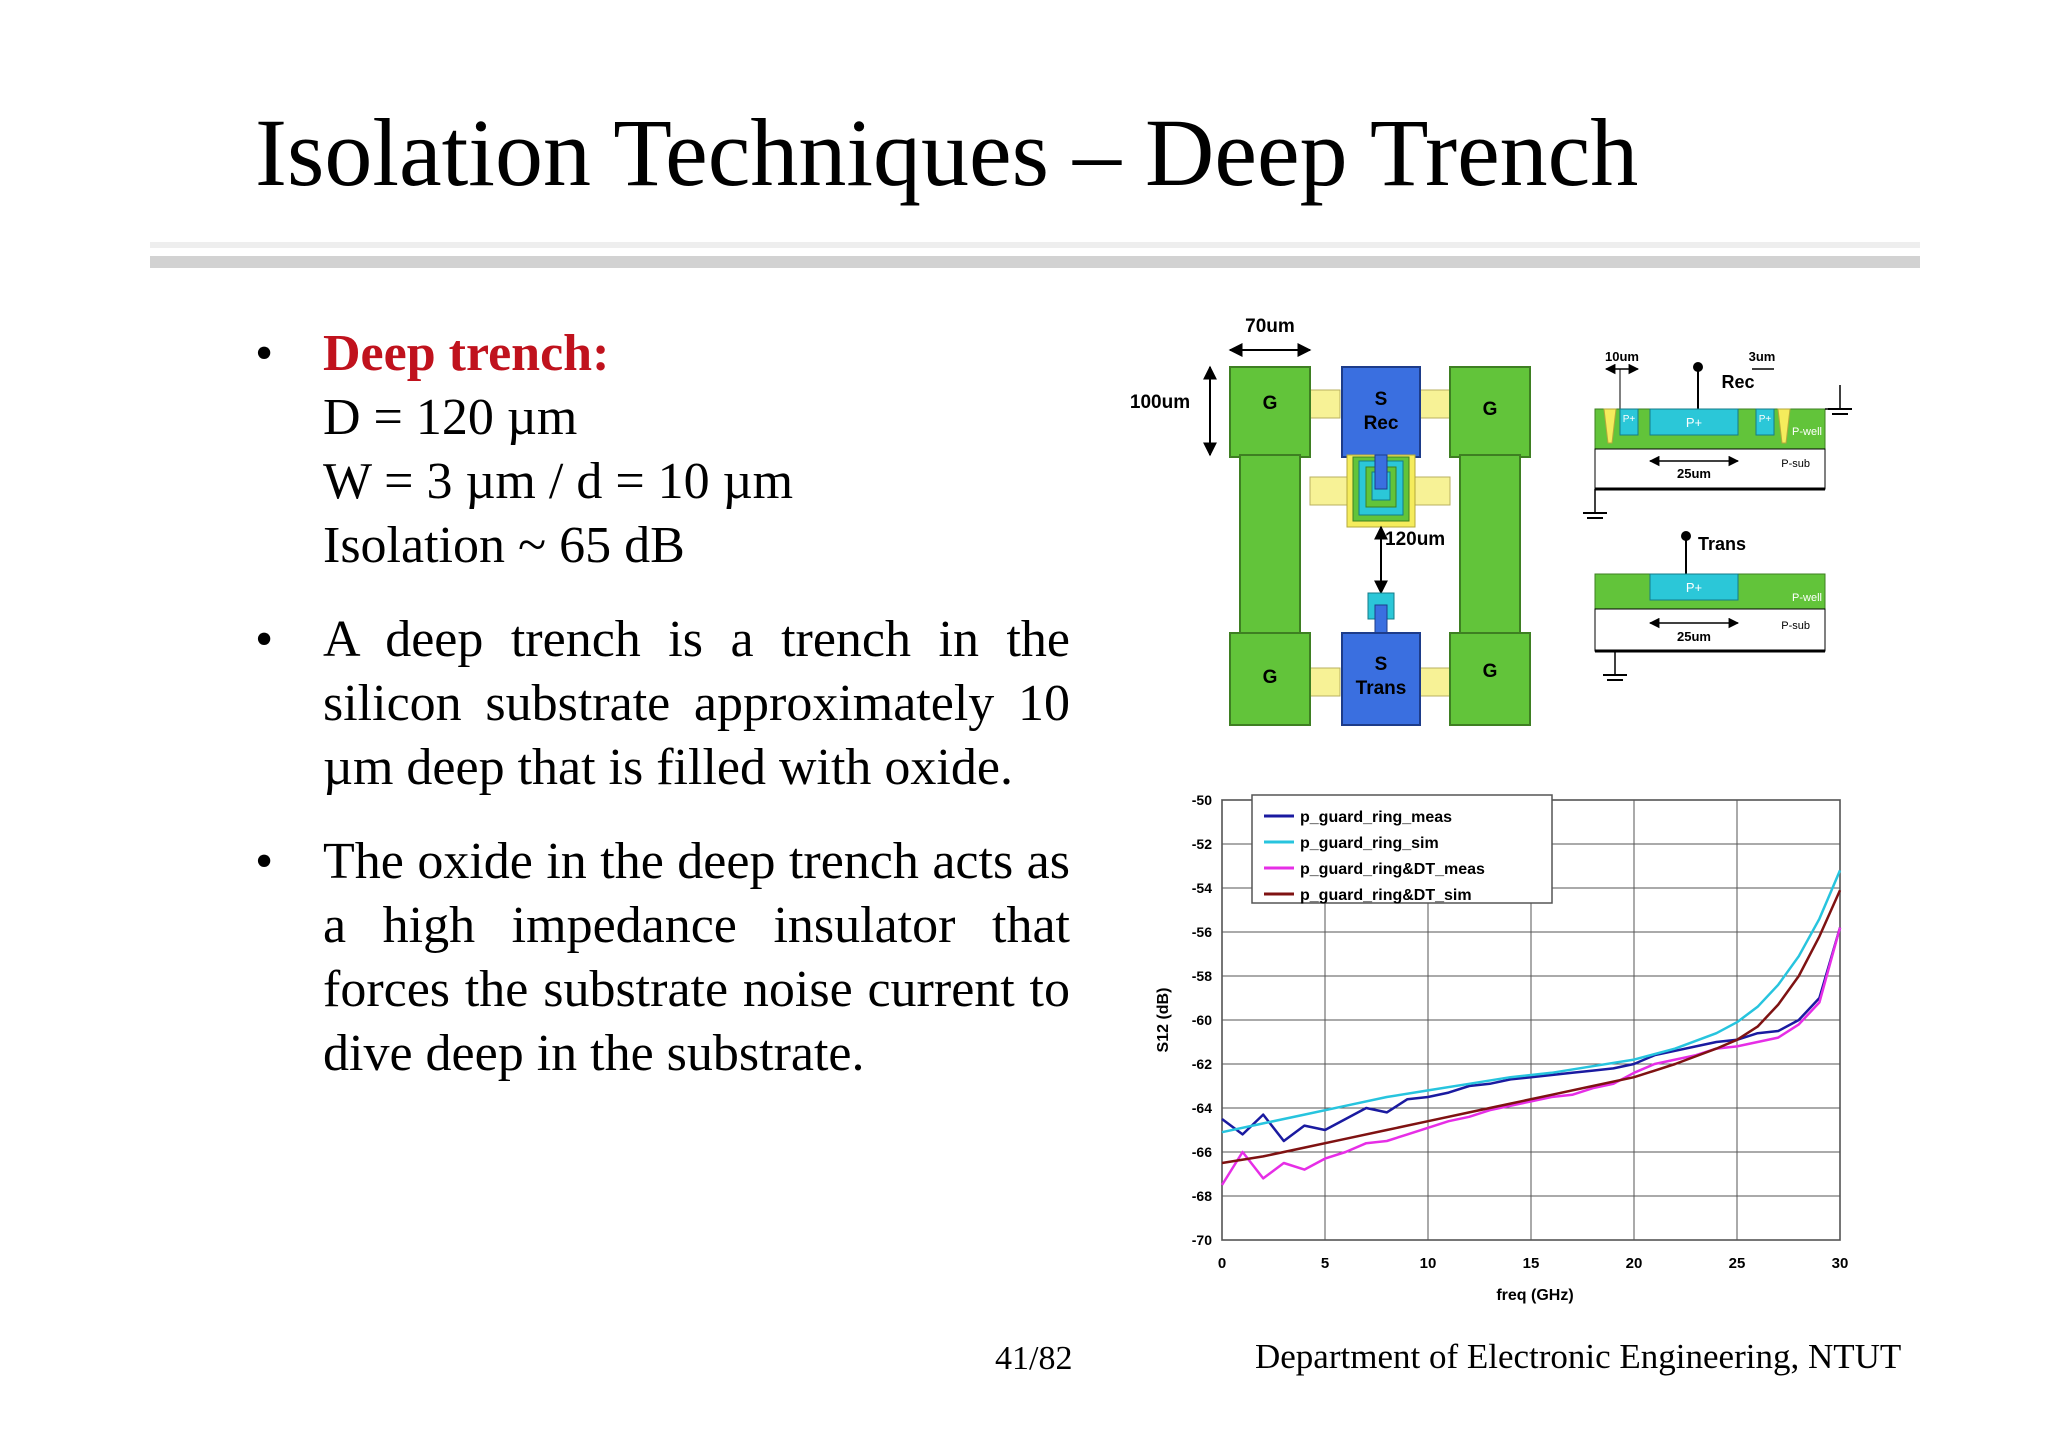 This screenshot has width=2048, height=1447. What do you see at coordinates (1325, 1263) in the screenshot?
I see `x-tick-label: 5` at bounding box center [1325, 1263].